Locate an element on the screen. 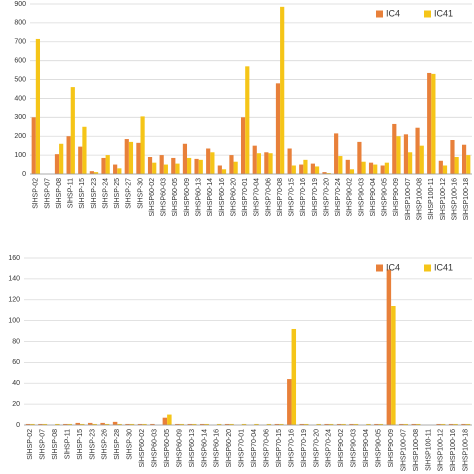  x-tick-label: SlHSP100-07 is located at coordinates (408, 199).